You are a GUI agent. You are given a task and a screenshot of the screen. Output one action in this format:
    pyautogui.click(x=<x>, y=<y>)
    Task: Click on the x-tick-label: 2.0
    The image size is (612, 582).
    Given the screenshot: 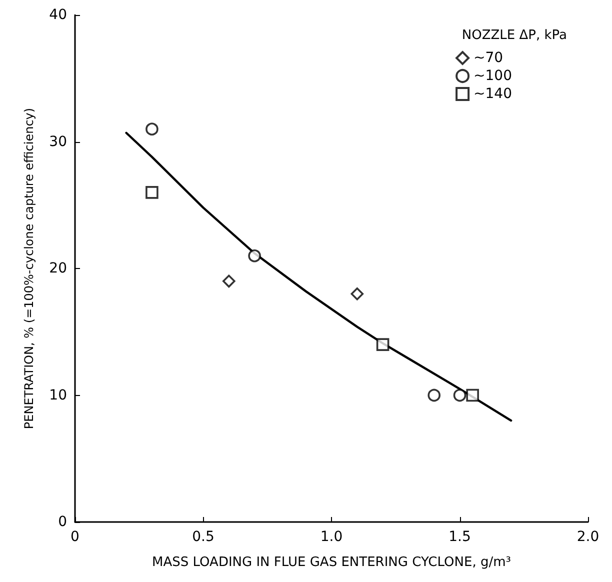 What is the action you would take?
    pyautogui.click(x=588, y=537)
    